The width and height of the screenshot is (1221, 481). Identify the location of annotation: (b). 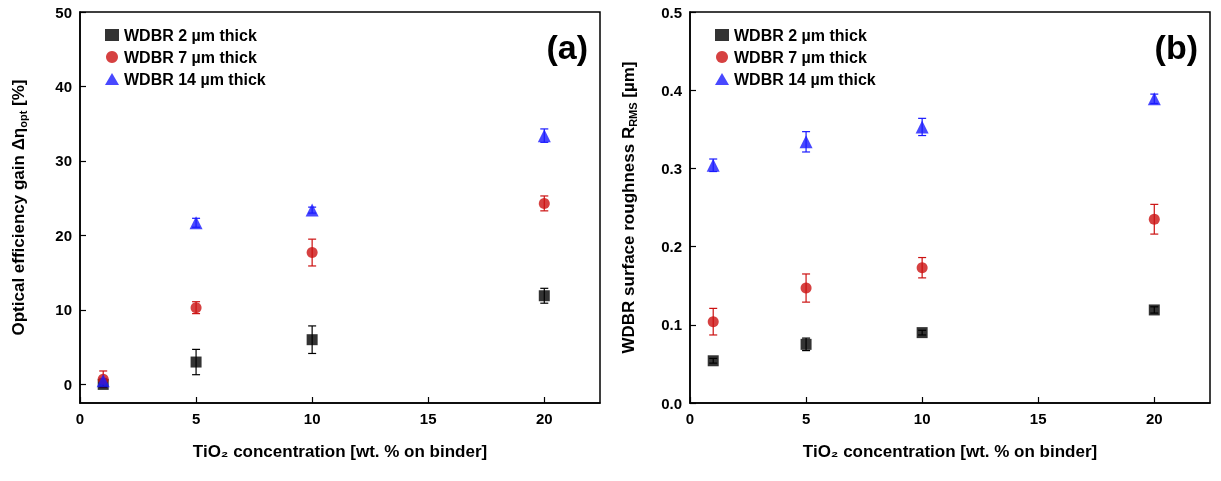
(1176, 47).